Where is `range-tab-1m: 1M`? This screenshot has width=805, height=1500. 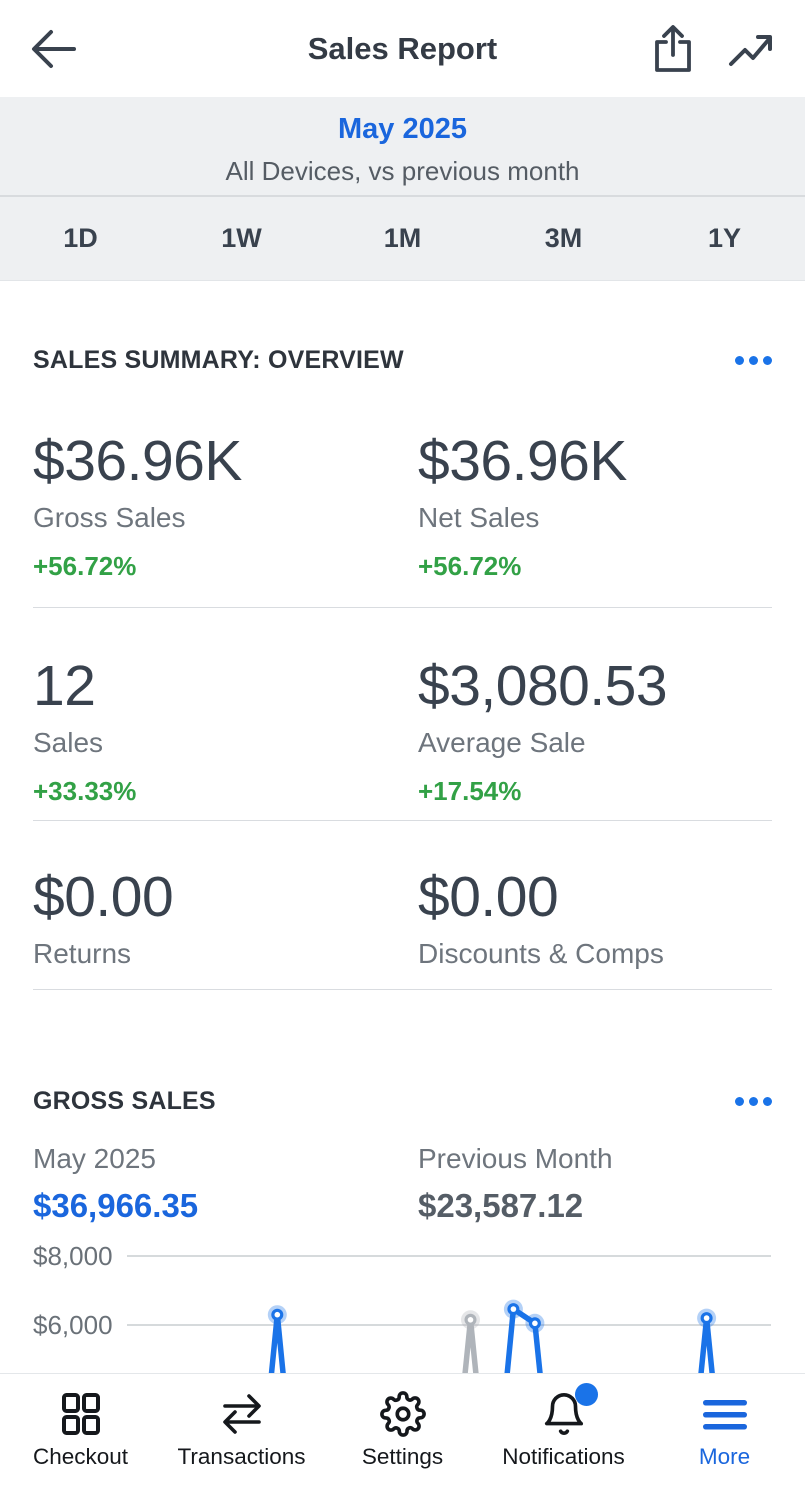 range-tab-1m: 1M is located at coordinates (402, 238).